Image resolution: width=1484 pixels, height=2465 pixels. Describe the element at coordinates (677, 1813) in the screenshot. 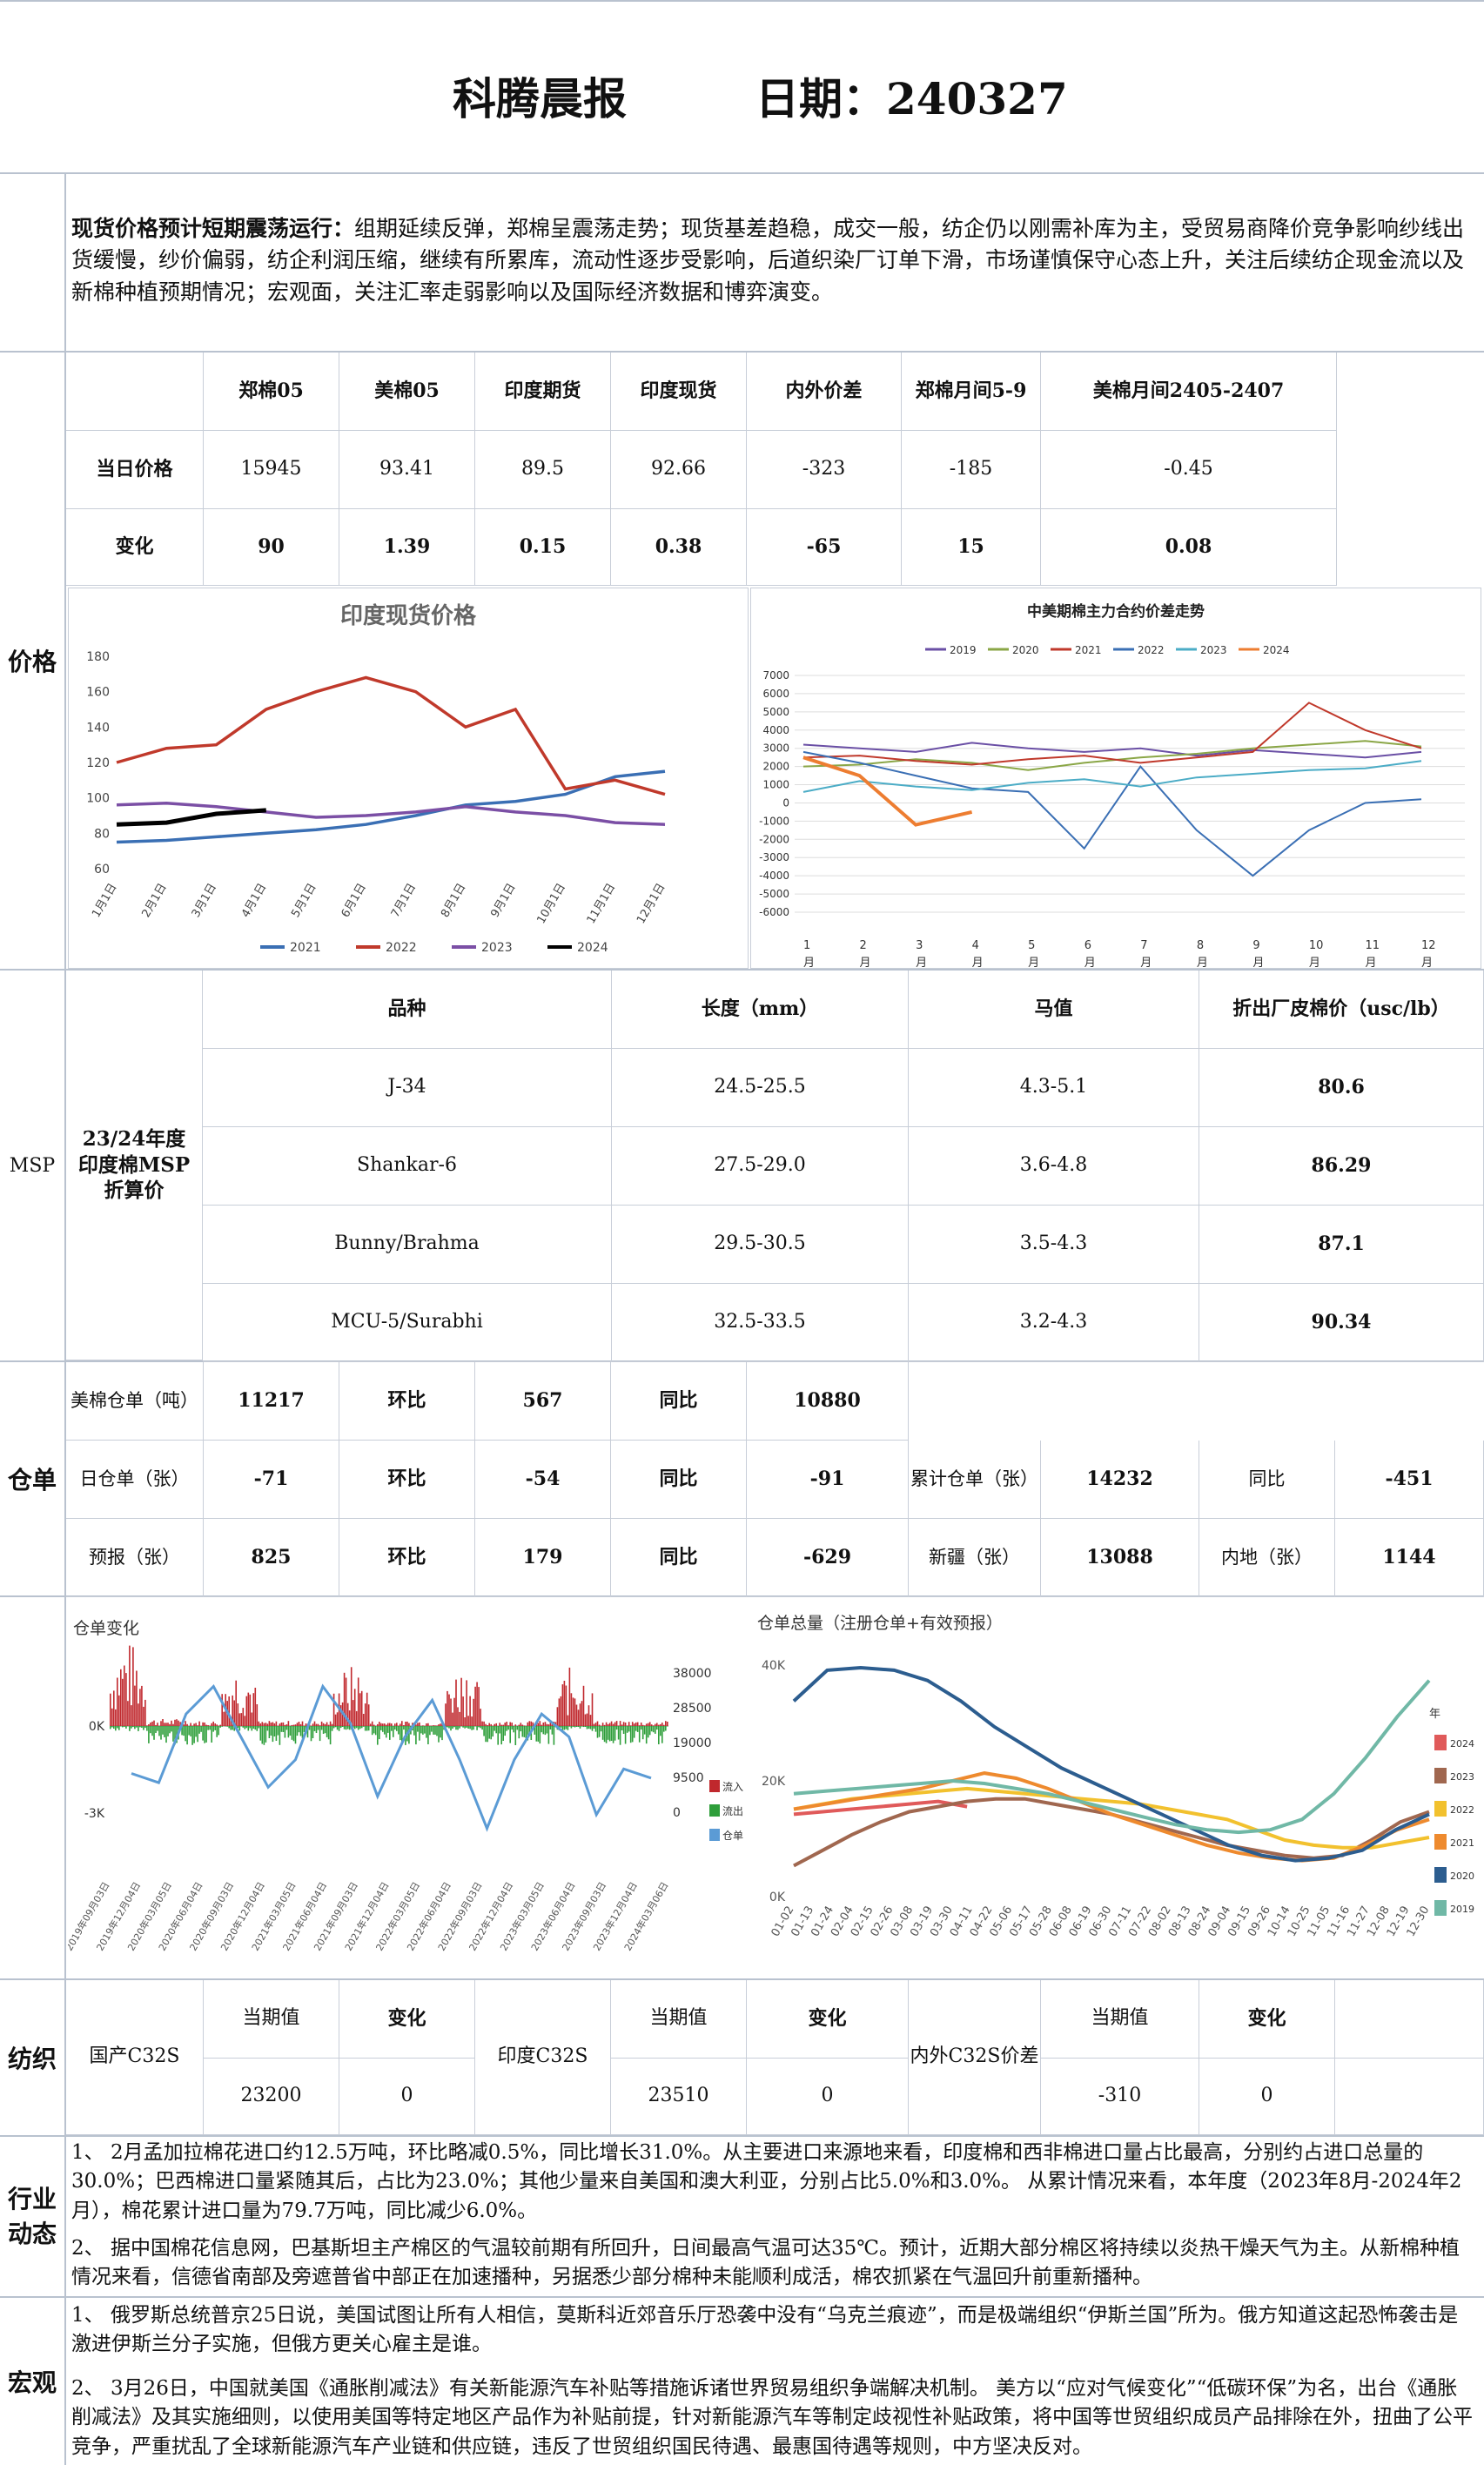

I see `y2-tick-label: 0` at that location.